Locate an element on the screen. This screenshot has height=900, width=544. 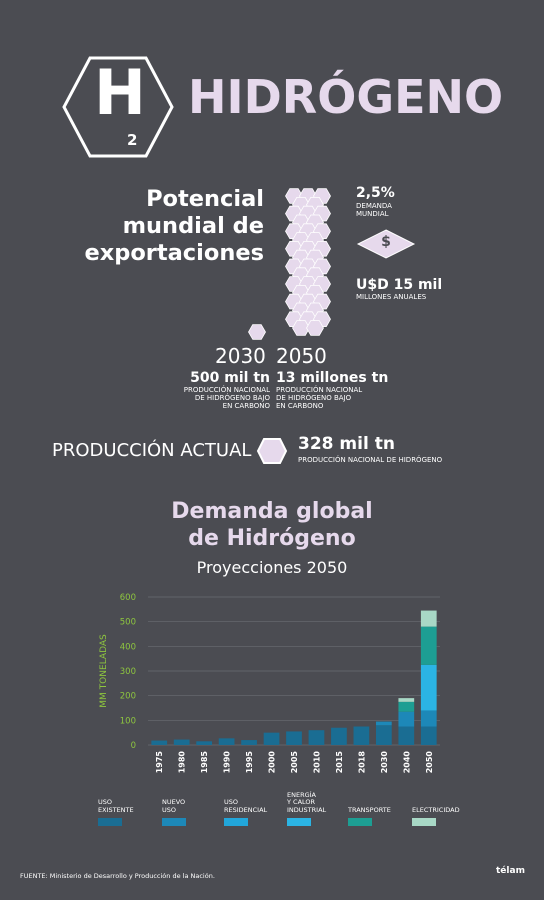
money-label: MILLONES ANUALES is located at coordinates (391, 297).